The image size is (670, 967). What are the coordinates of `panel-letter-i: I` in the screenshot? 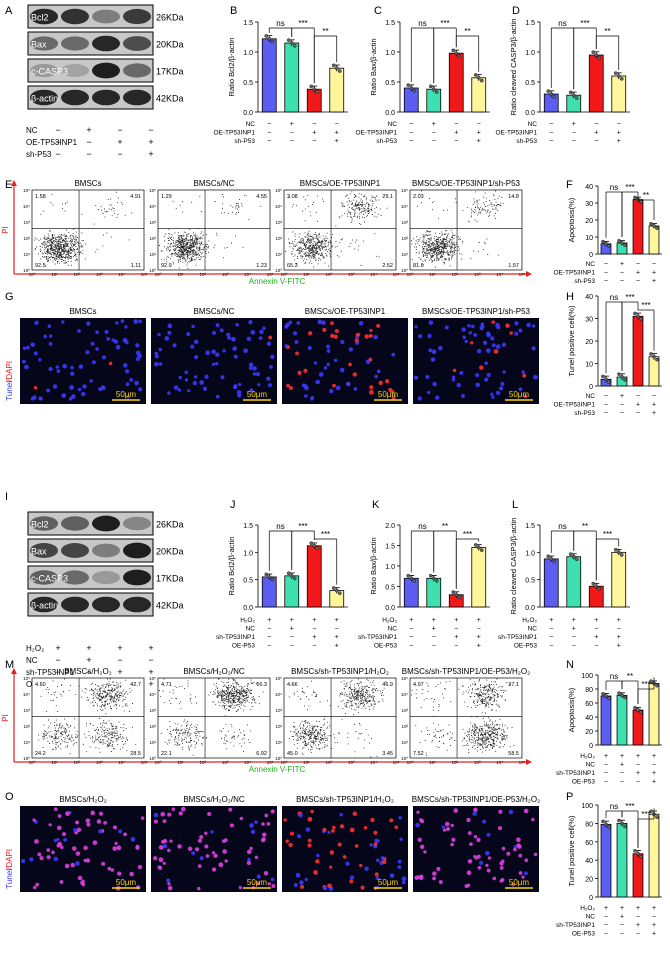 It's located at (6, 497).